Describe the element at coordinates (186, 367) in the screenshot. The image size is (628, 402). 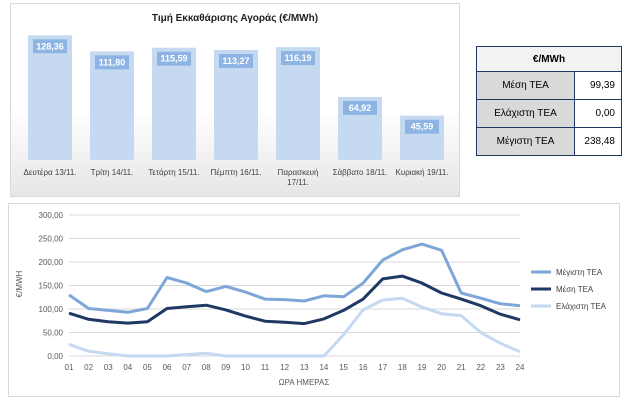
I see `x-tick-label: 07` at that location.